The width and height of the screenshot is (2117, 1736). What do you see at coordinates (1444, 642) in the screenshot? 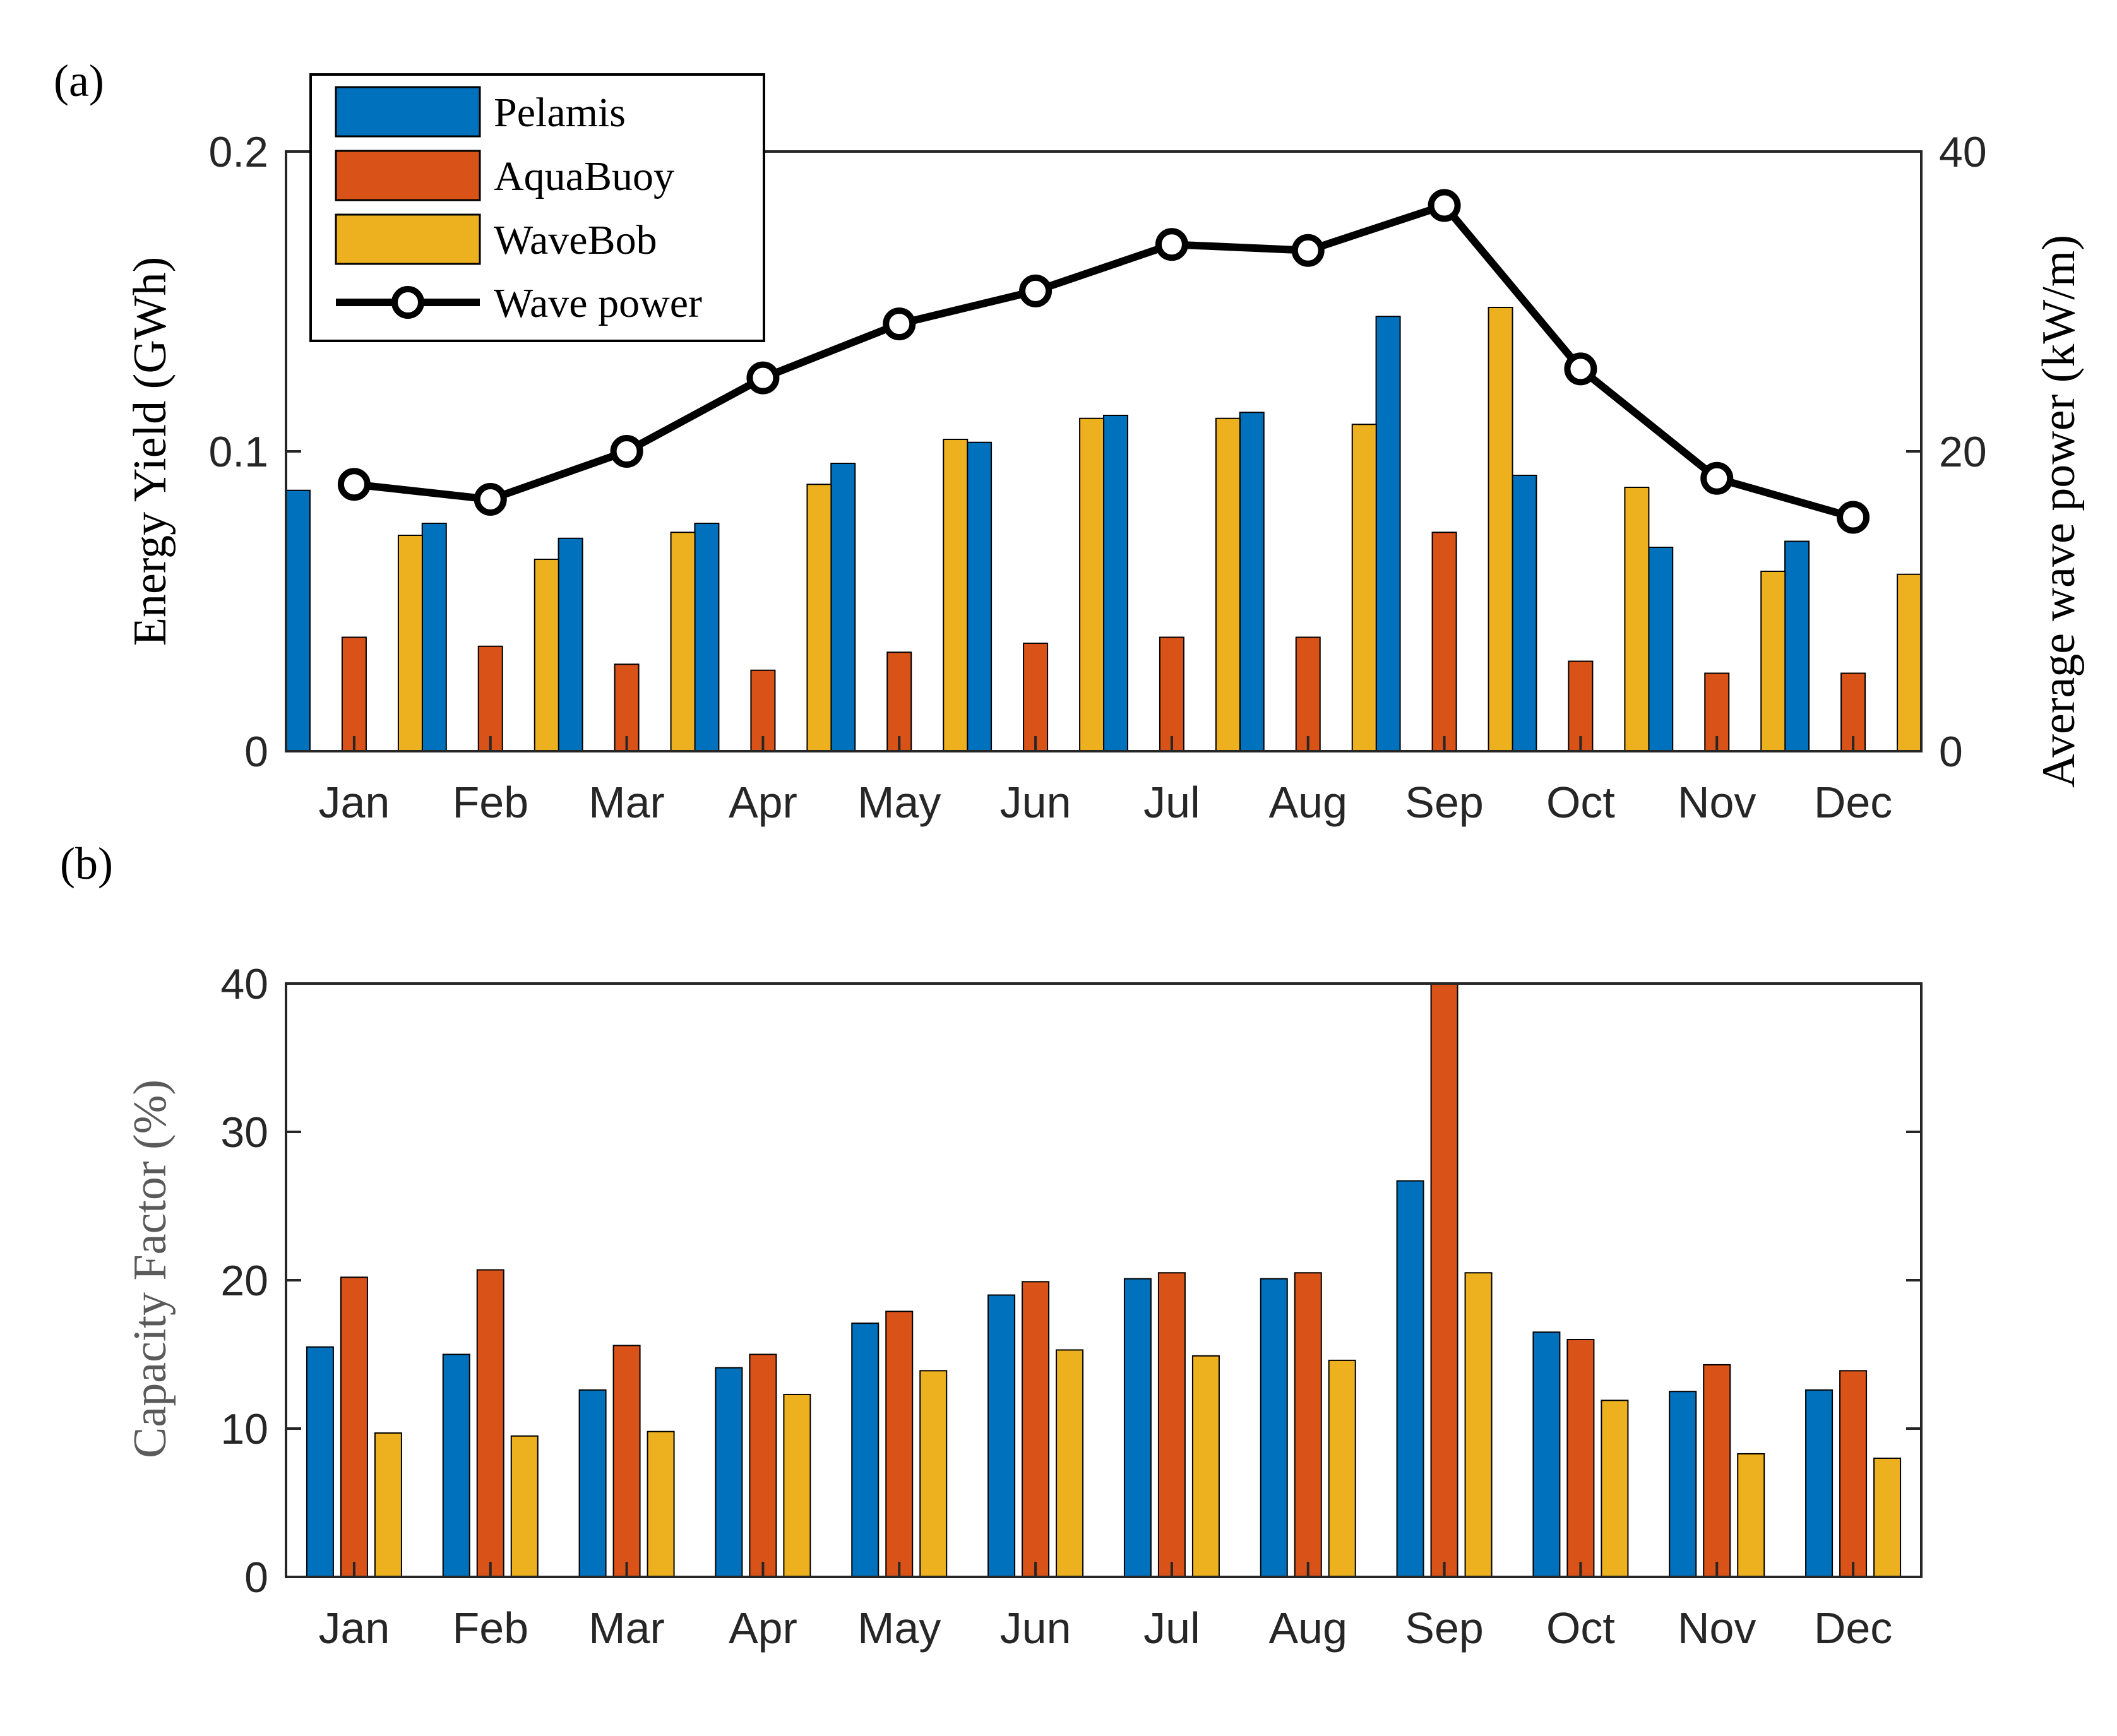
I see `bar-a-aquabuoy-sep` at bounding box center [1444, 642].